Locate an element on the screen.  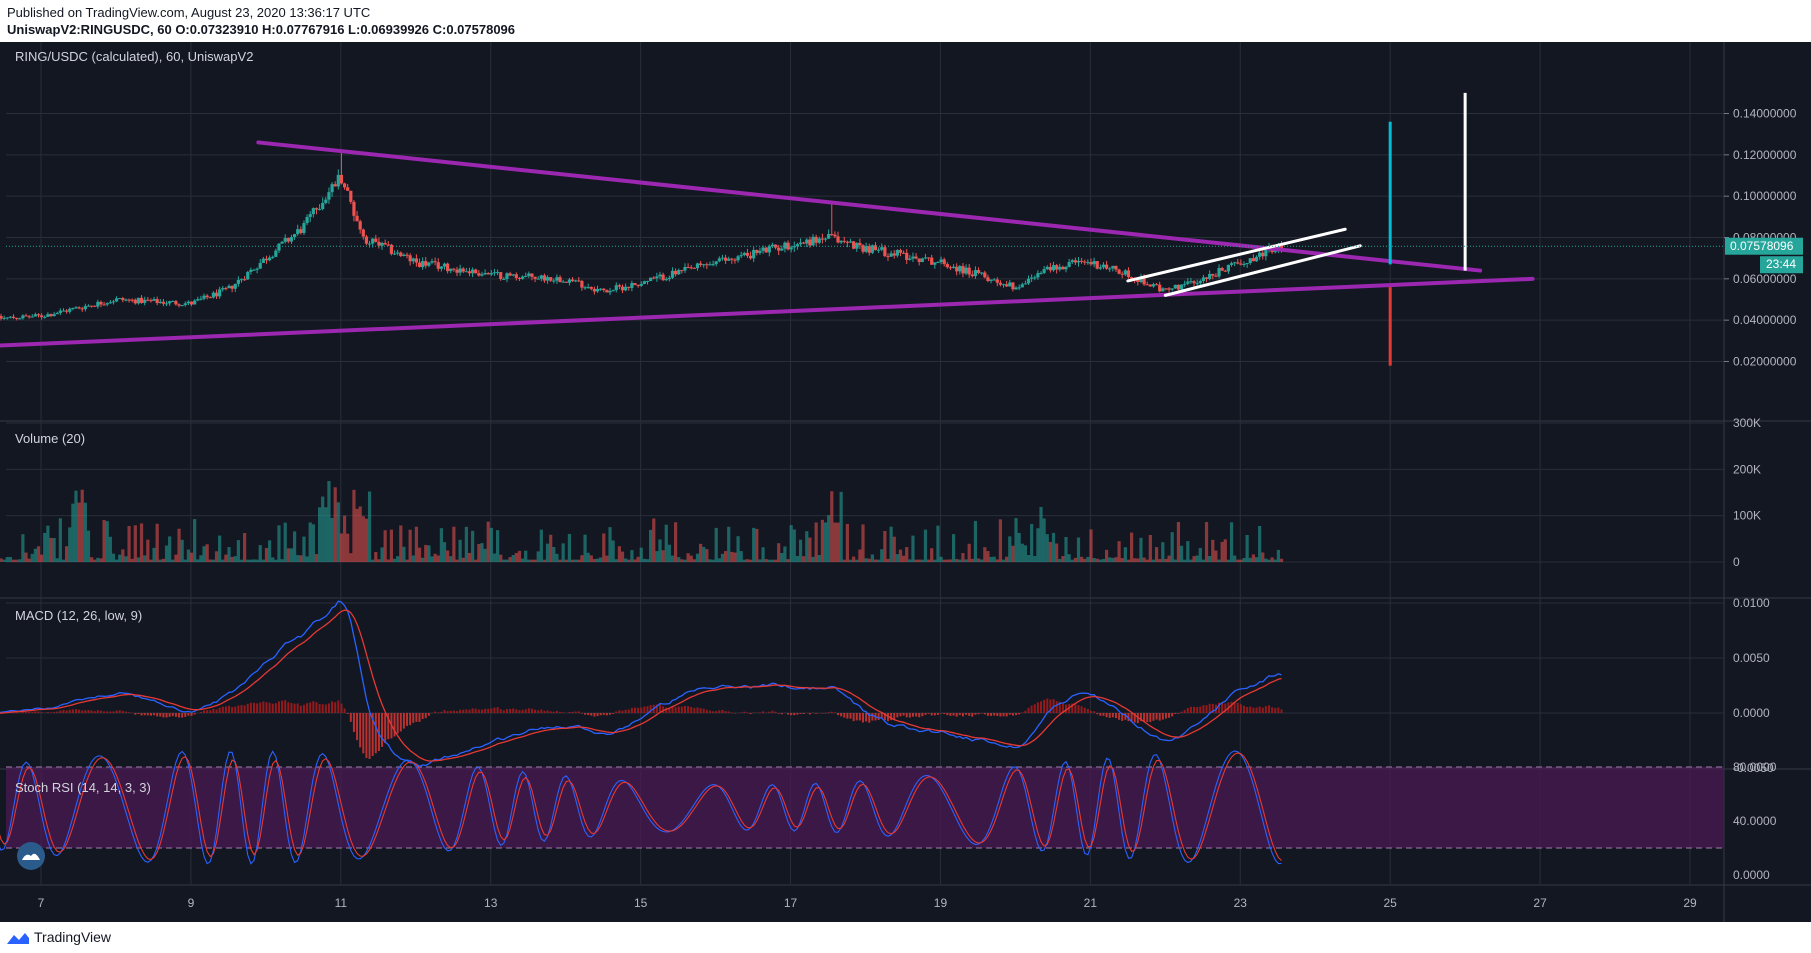
channel-upper-line is located at coordinates (1236, 255).